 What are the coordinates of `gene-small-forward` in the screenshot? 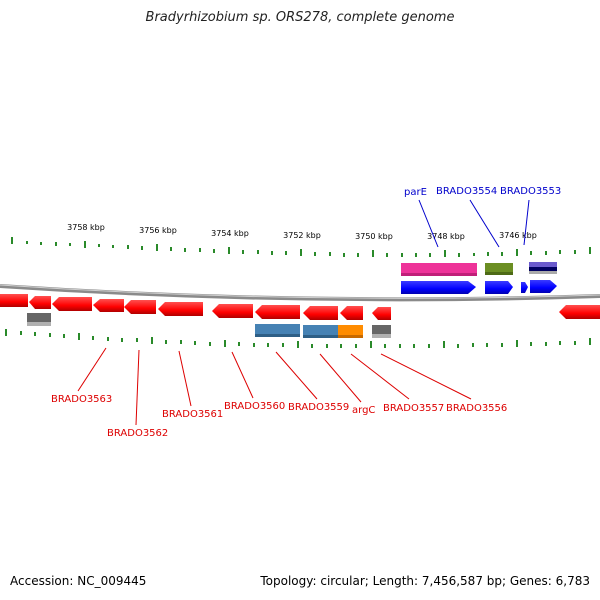 It's located at (524, 287).